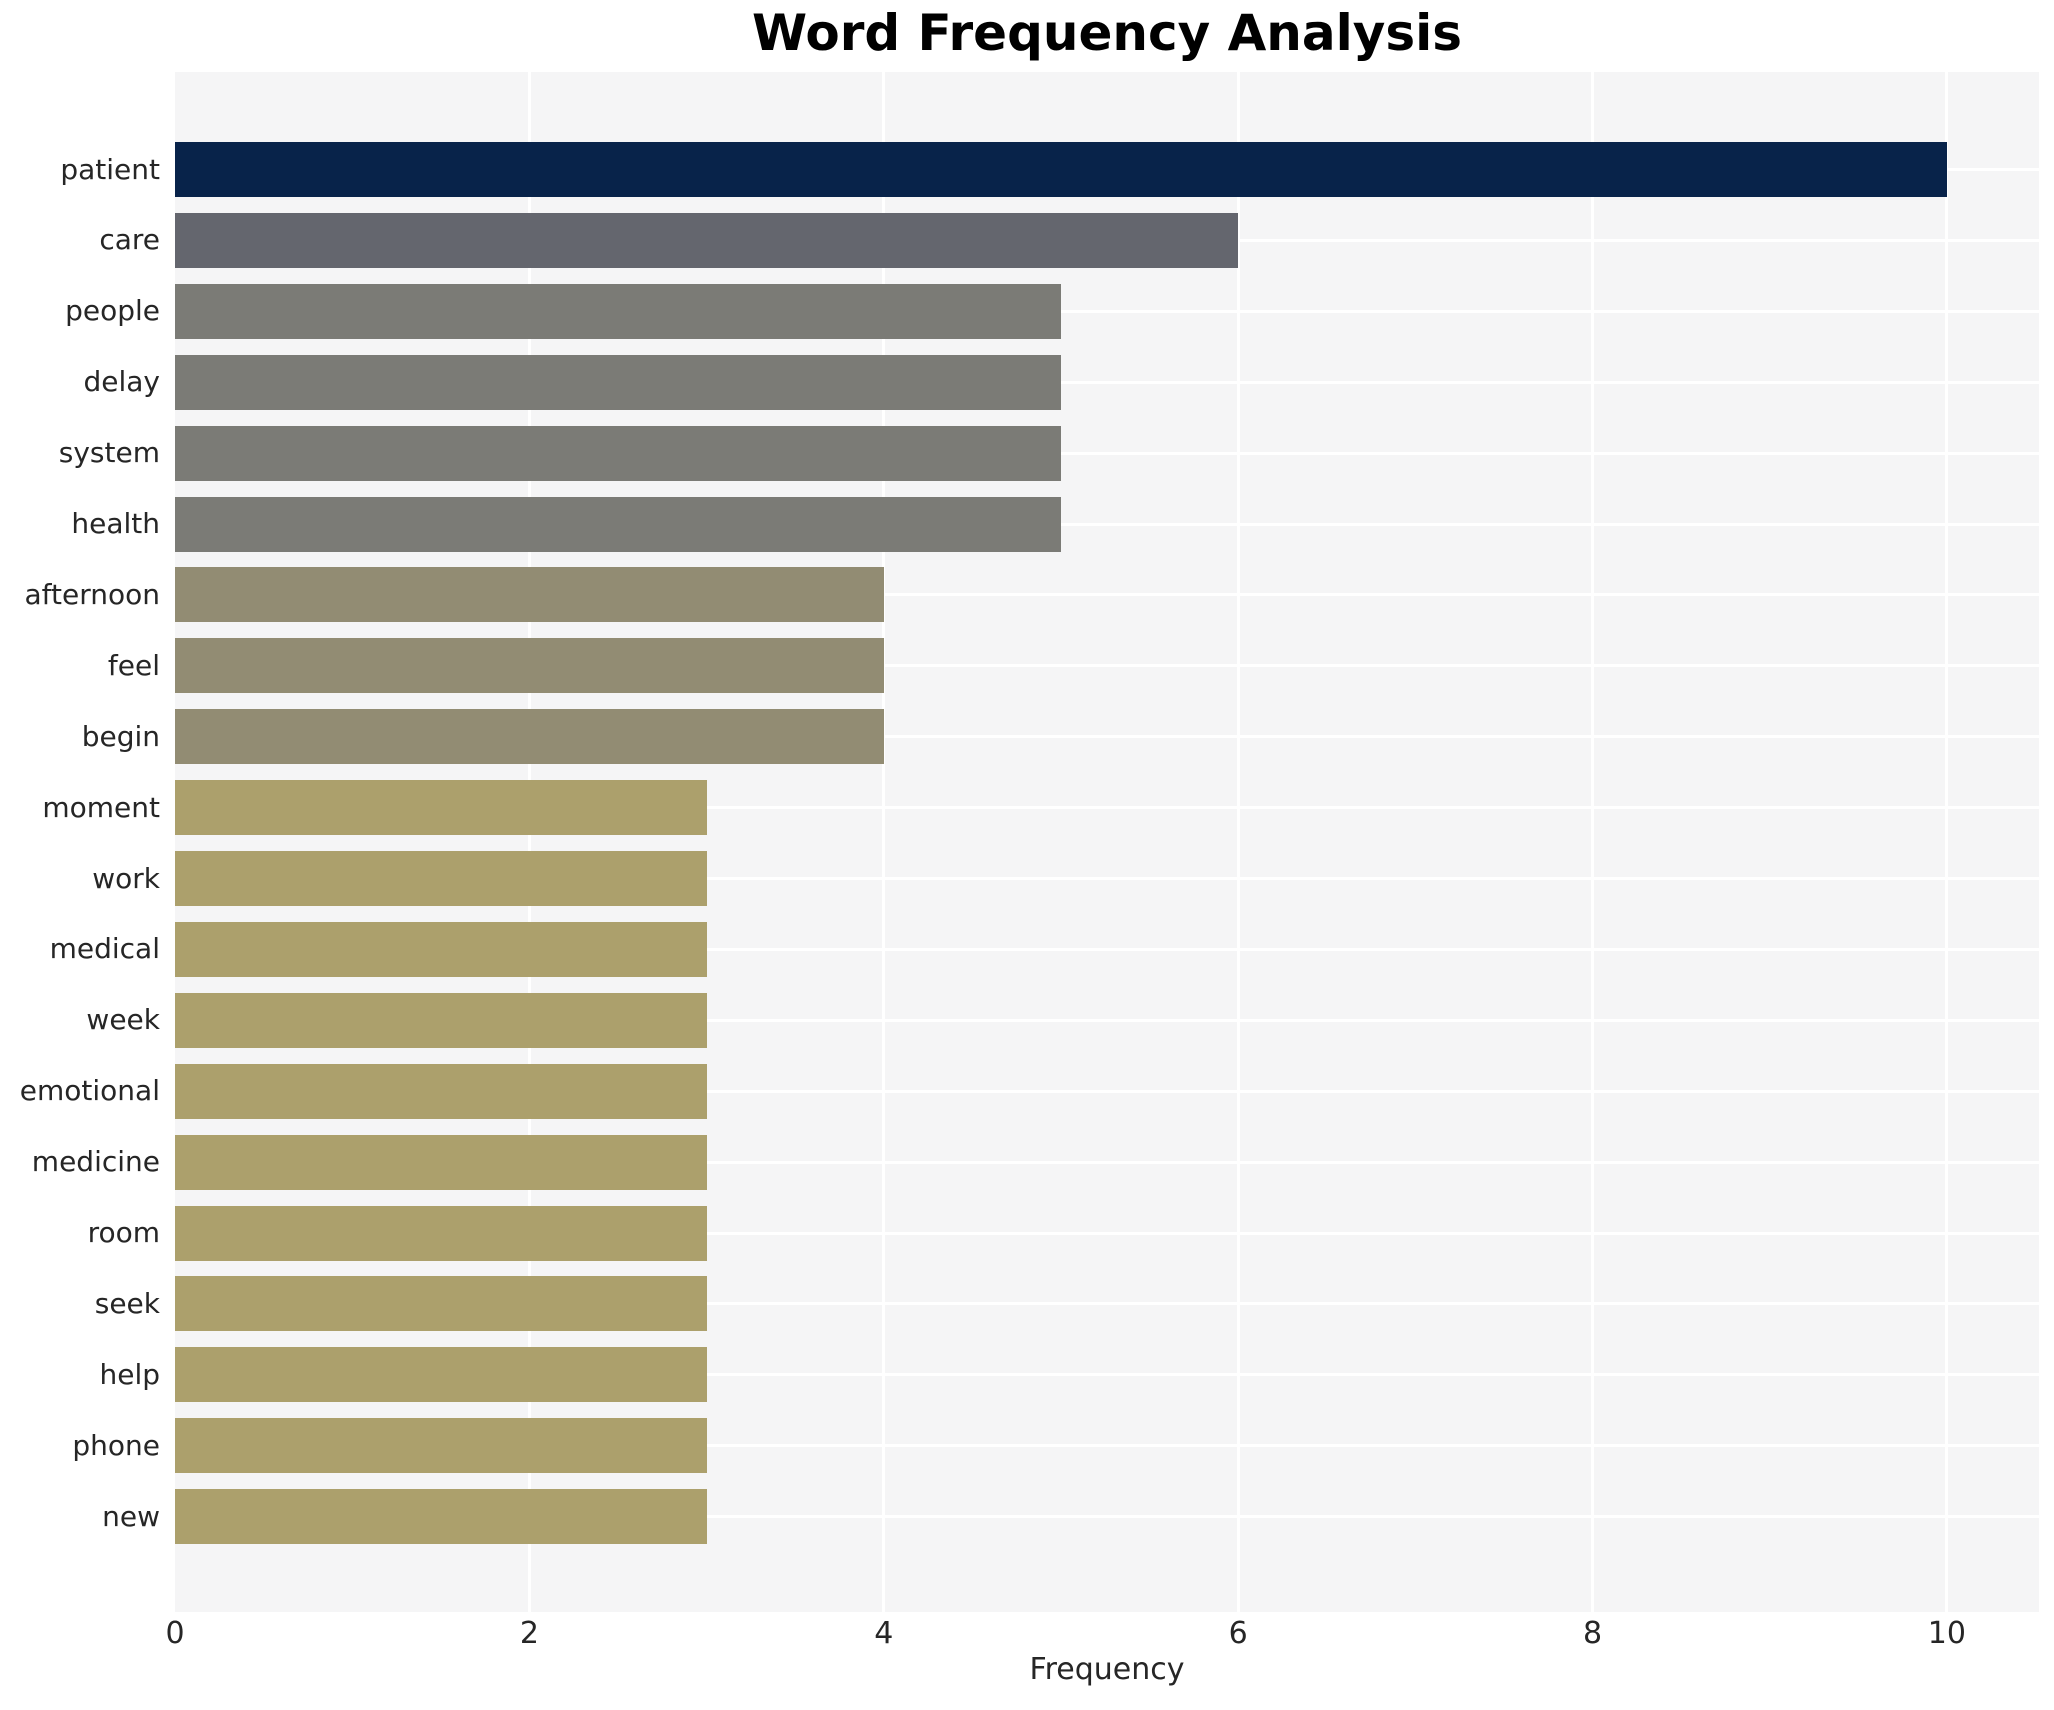  I want to click on chart-title: Word Frequency Analysis, so click(1107, 33).